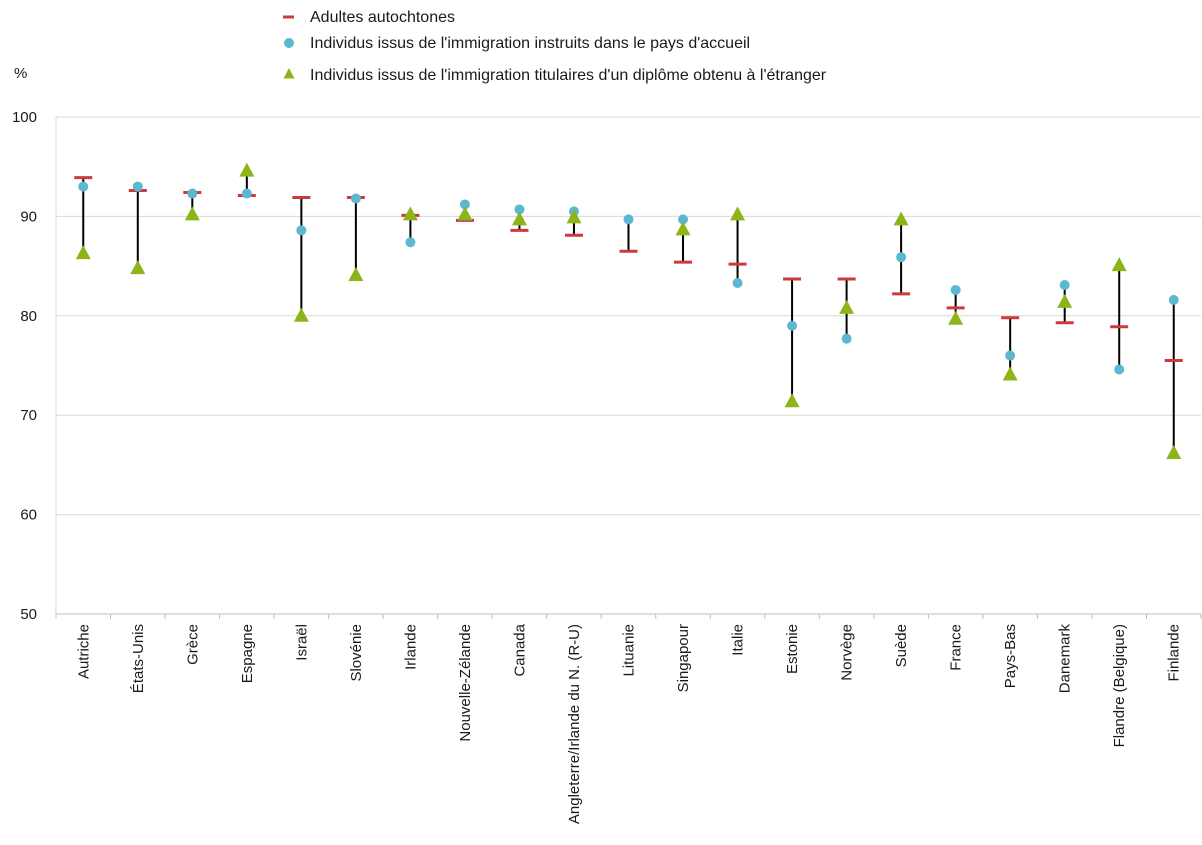 Image resolution: width=1202 pixels, height=845 pixels. What do you see at coordinates (738, 640) in the screenshot?
I see `category-label: Italie` at bounding box center [738, 640].